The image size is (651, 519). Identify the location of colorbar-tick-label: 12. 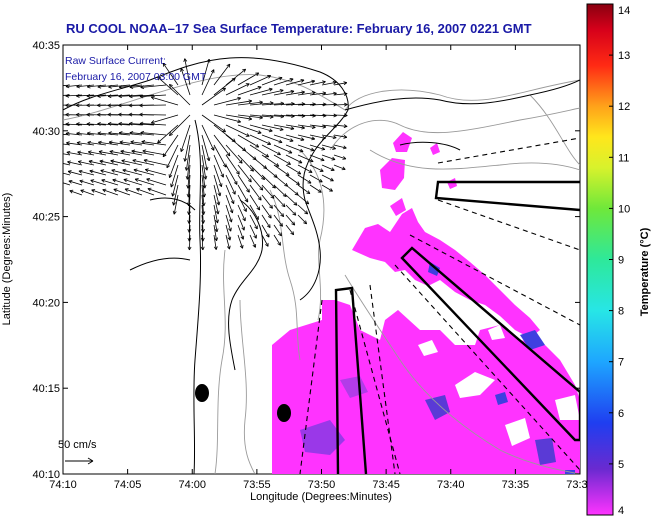
(624, 107).